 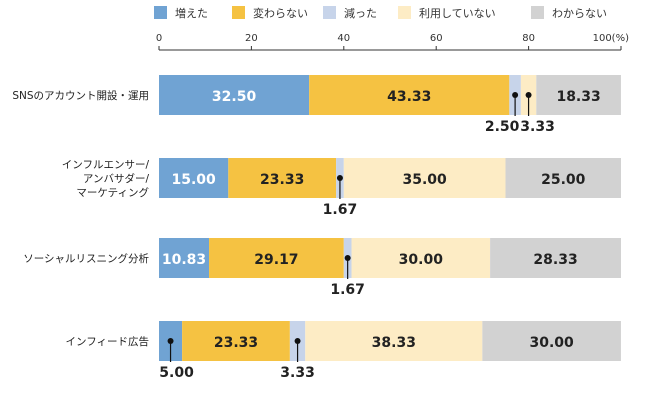 I want to click on category-label-line: インフルエンサー/, so click(x=106, y=165).